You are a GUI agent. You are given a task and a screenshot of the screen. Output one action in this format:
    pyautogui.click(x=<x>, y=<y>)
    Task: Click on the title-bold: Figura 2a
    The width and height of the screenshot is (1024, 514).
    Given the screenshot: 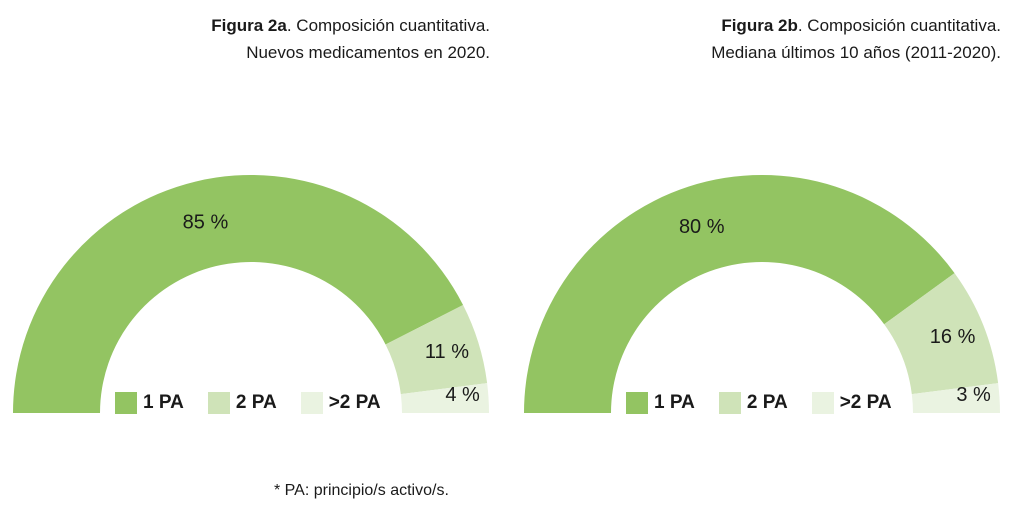 What is the action you would take?
    pyautogui.click(x=249, y=25)
    